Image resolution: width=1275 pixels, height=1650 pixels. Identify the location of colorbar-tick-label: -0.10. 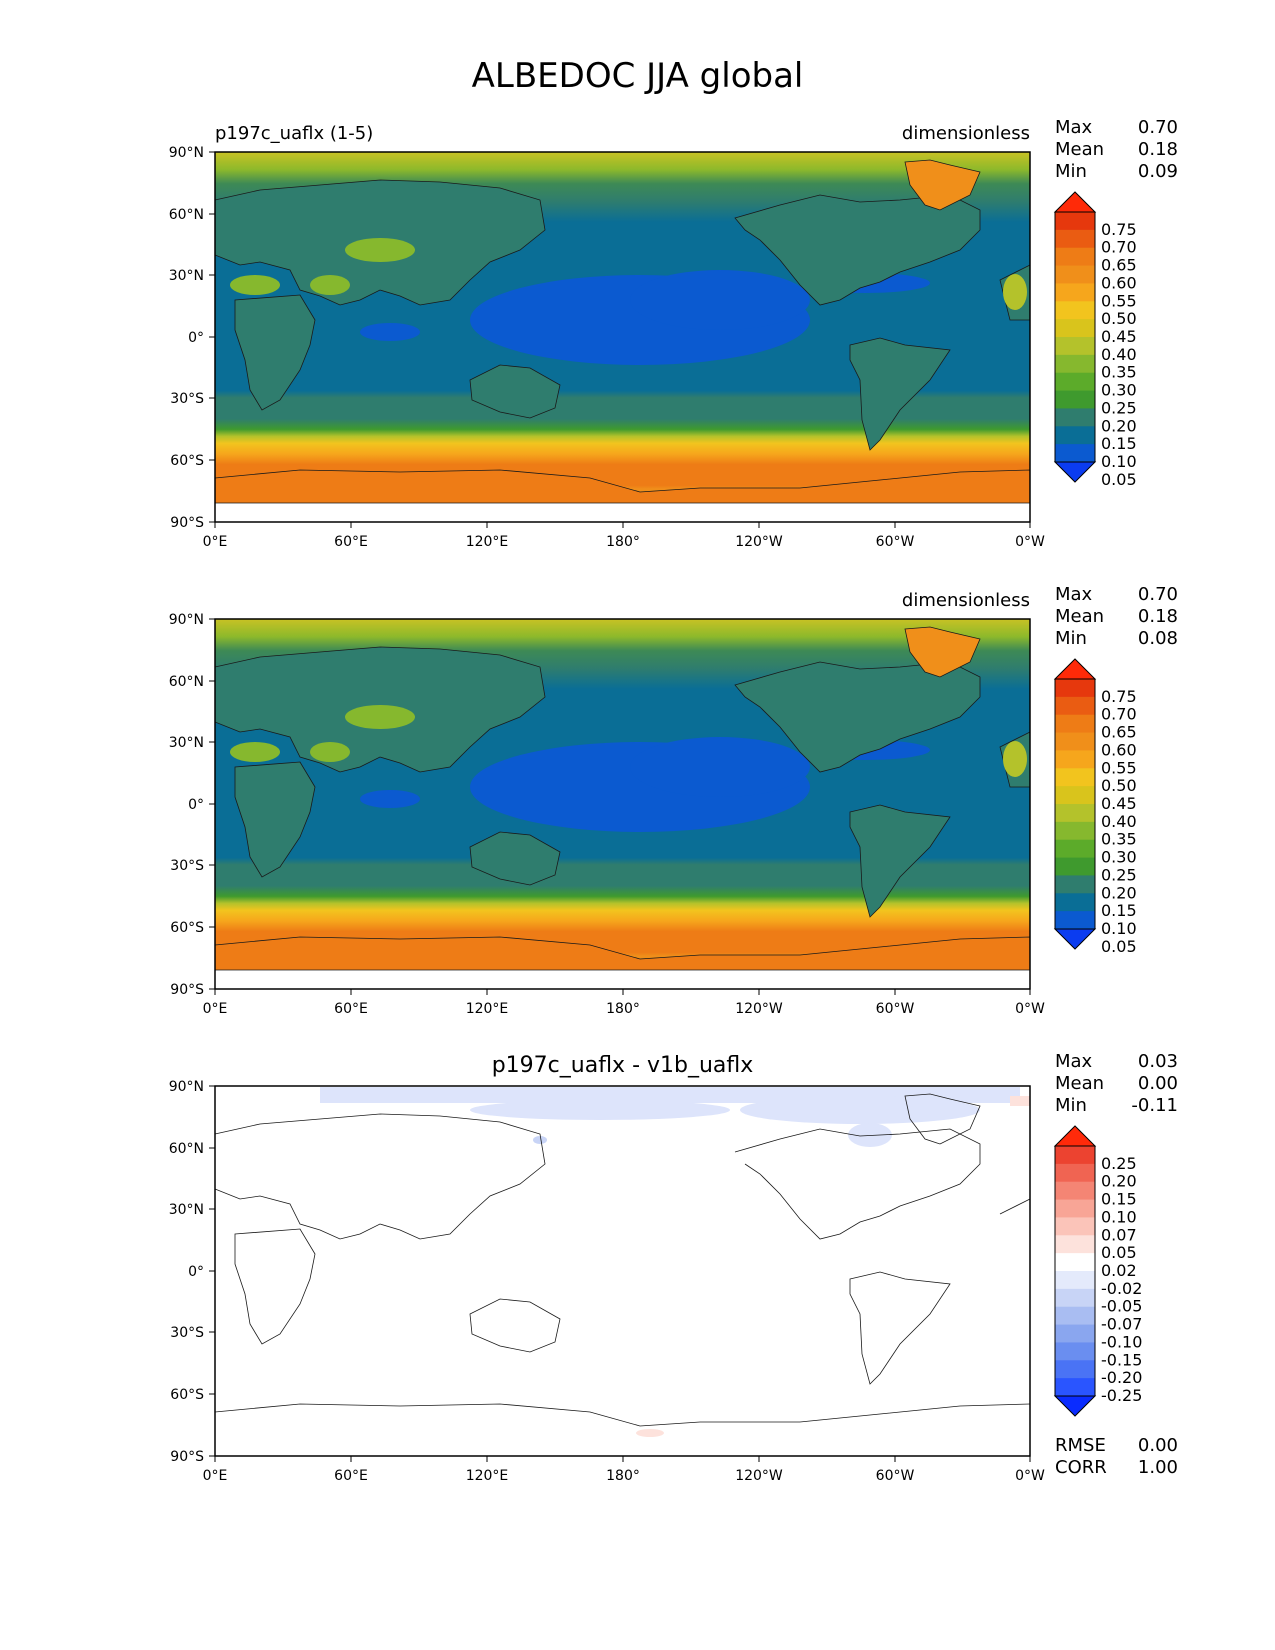
(1121, 1341).